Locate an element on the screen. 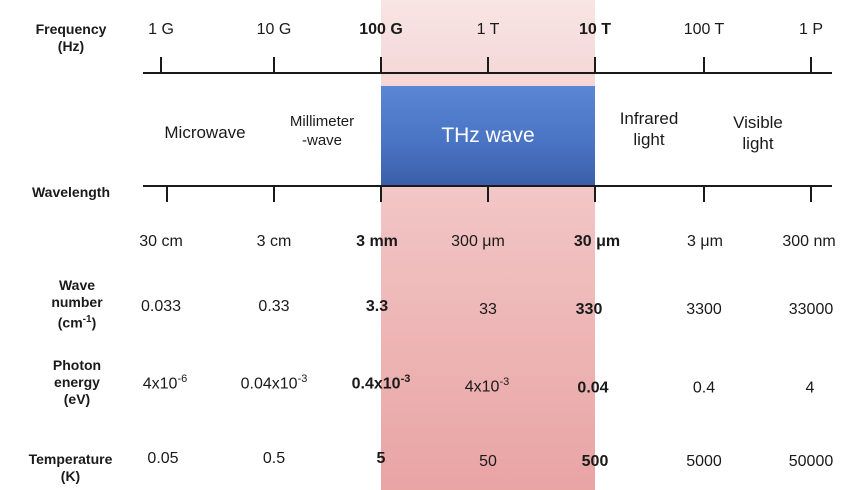 The width and height of the screenshot is (846, 490). wave-number-value: 0.33 is located at coordinates (274, 306).